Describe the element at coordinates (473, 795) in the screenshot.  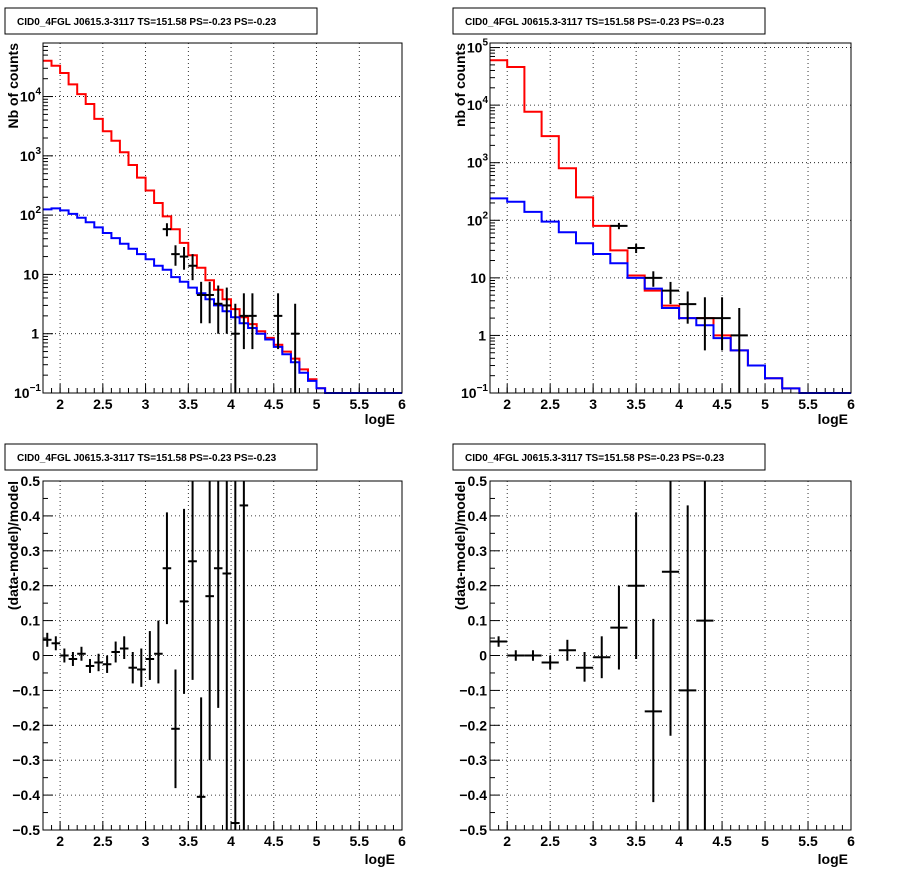
I see `y-tick-label: −0.4` at that location.